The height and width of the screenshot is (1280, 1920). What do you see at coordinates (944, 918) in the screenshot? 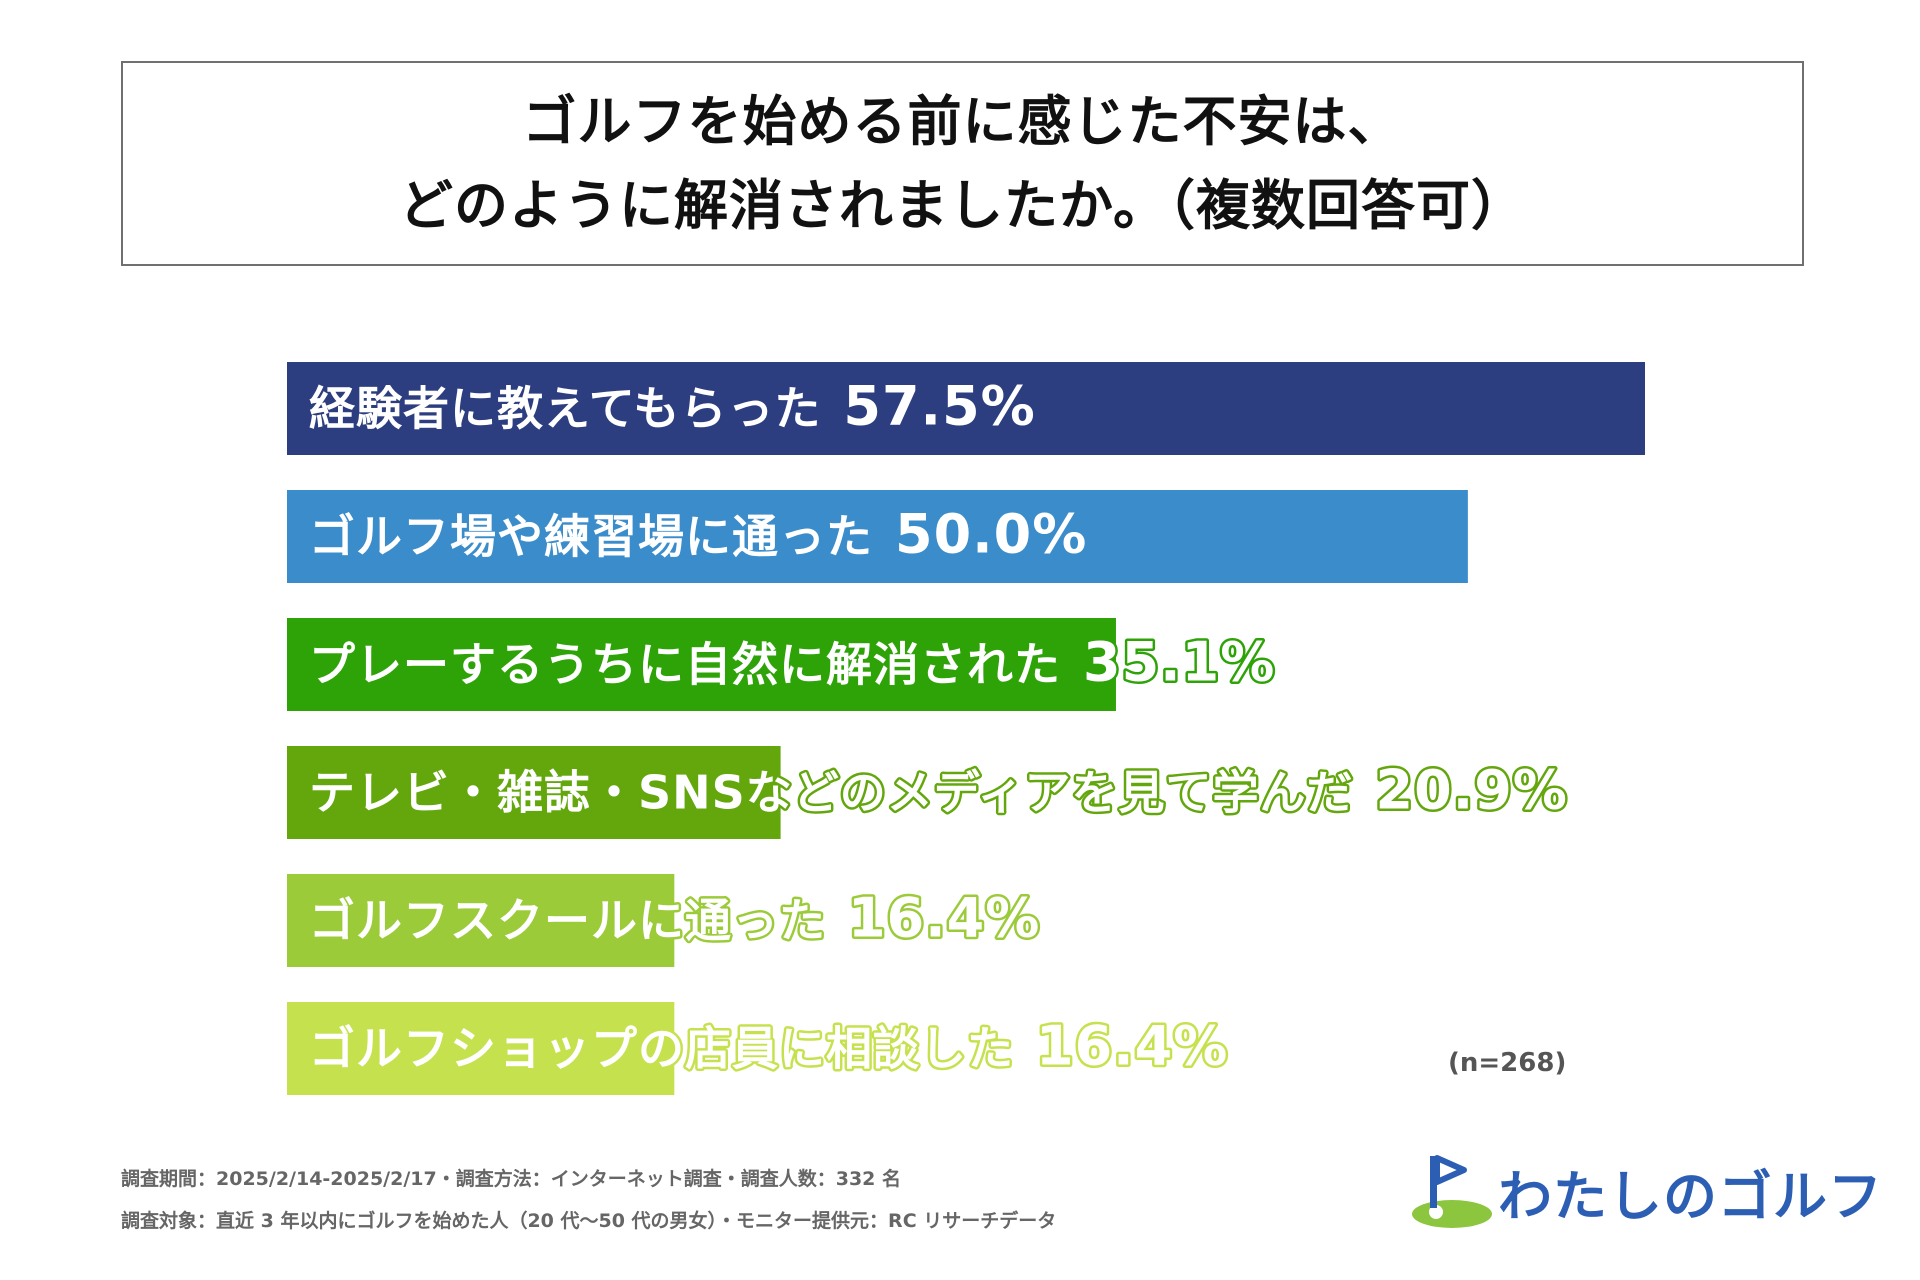
I see `value-label-5: 16.4%` at bounding box center [944, 918].